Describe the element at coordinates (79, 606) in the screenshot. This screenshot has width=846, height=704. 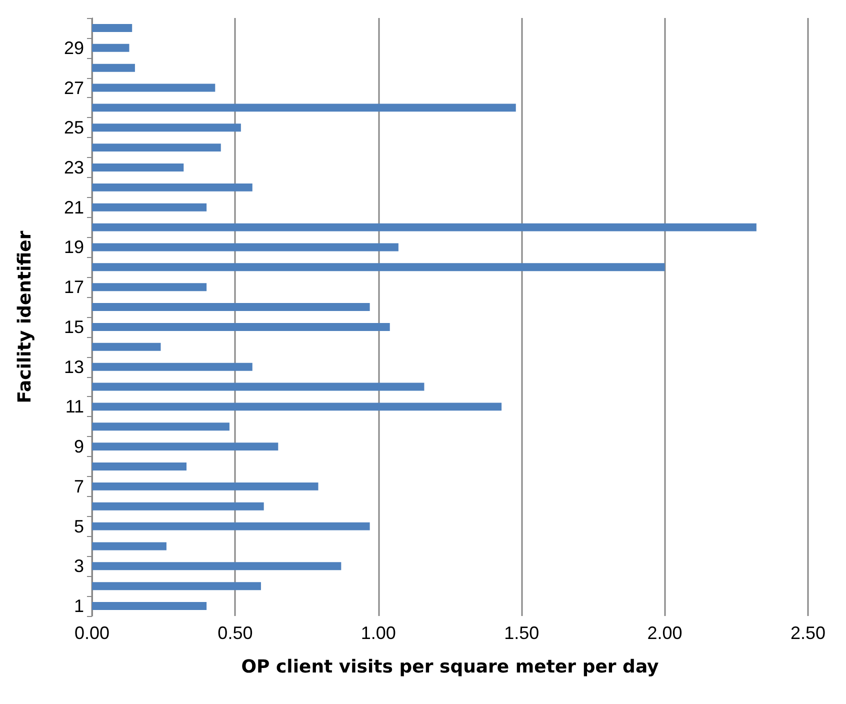
I see `y-tick-label: 1` at that location.